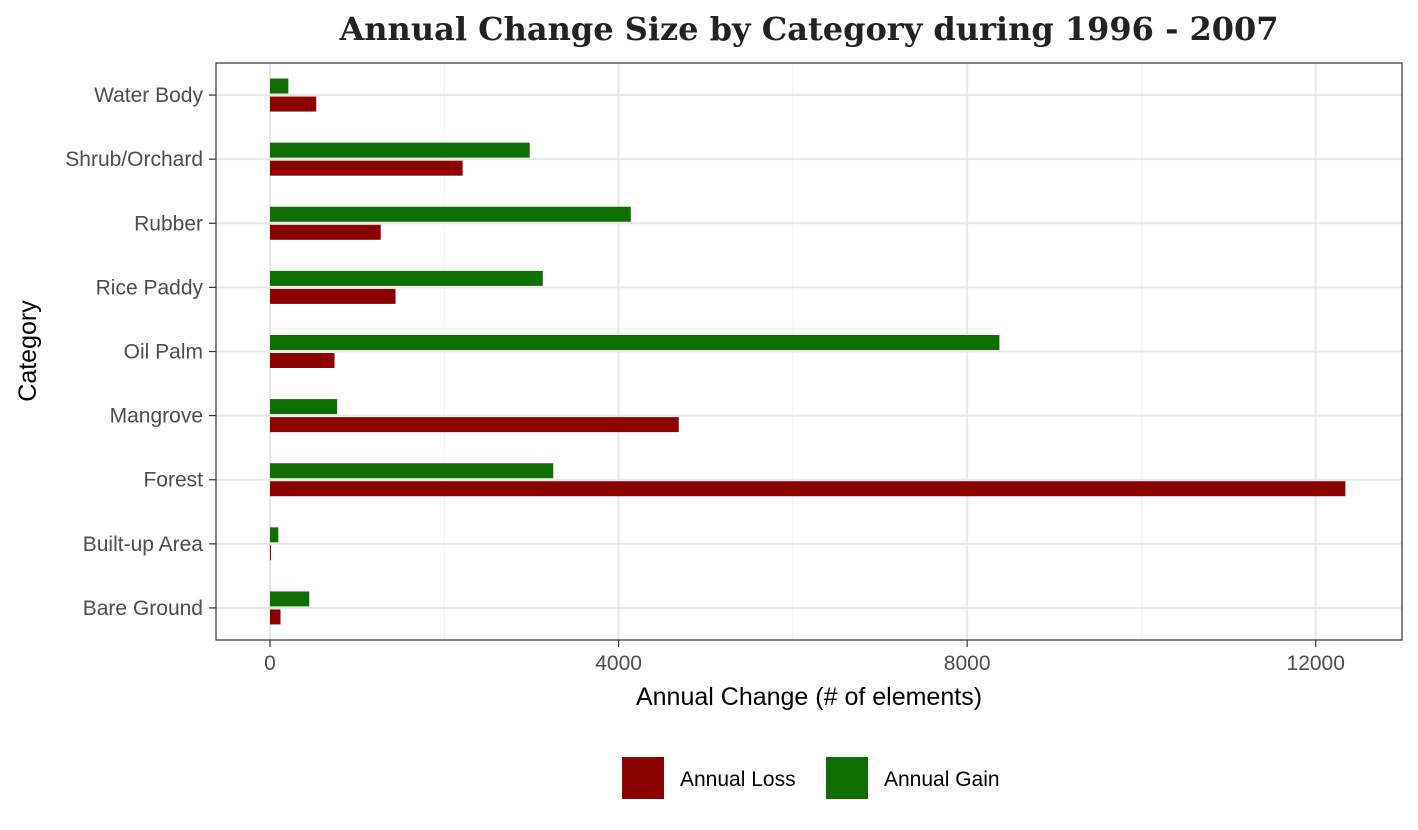  Describe the element at coordinates (942, 779) in the screenshot. I see `legend-label-gain: Annual Gain` at that location.